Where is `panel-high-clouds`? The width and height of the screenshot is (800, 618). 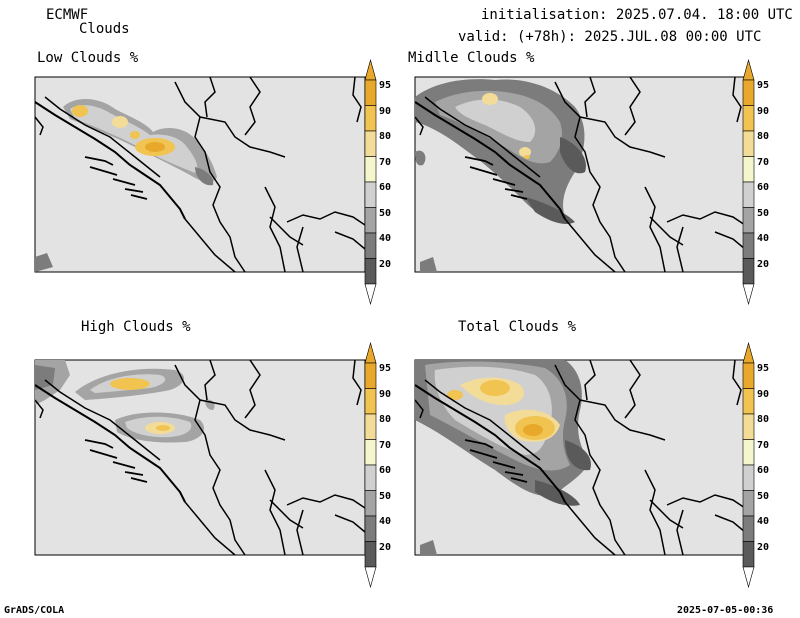 panel-high-clouds is located at coordinates (200, 457).